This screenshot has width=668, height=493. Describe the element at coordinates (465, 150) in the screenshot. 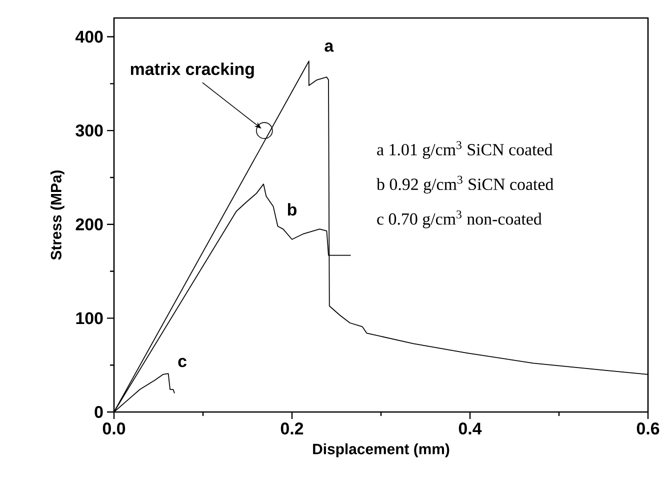

I see `annotation: a 1.01 g/cm$^{3}$ SiCN coated` at that location.